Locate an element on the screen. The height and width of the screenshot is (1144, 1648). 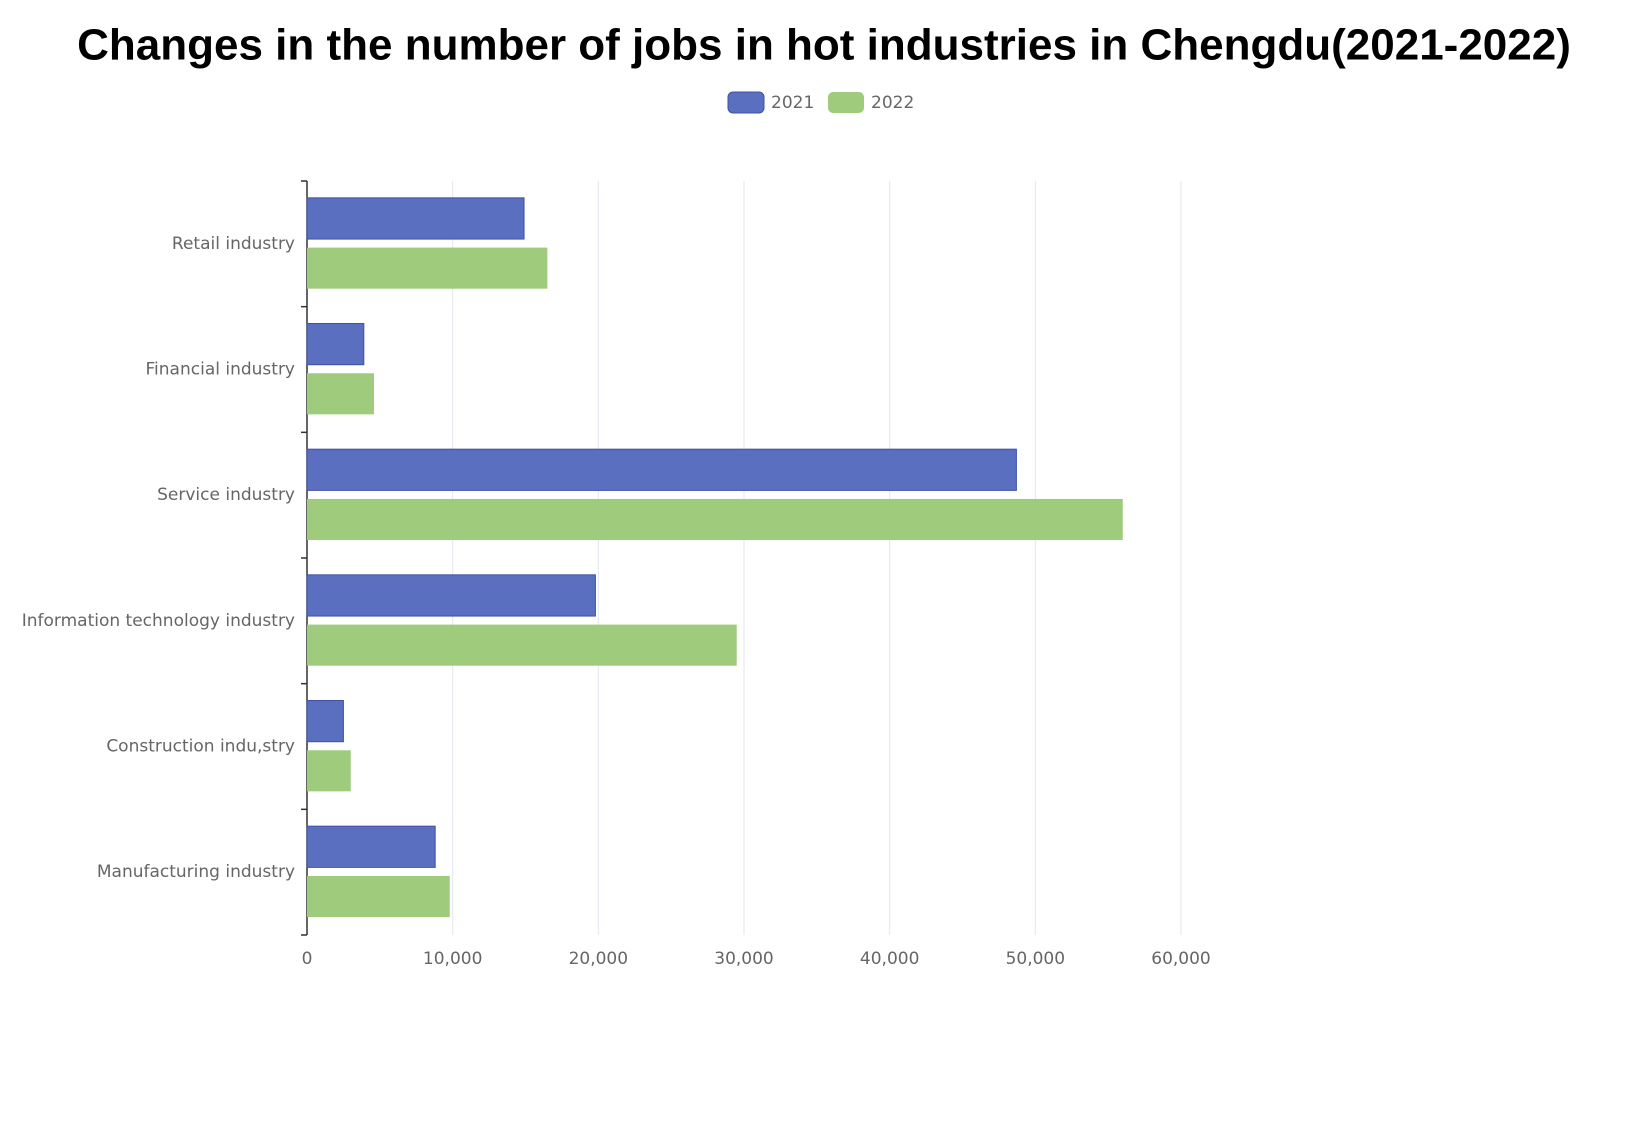
x-tick-label: 40,000 is located at coordinates (889, 959).